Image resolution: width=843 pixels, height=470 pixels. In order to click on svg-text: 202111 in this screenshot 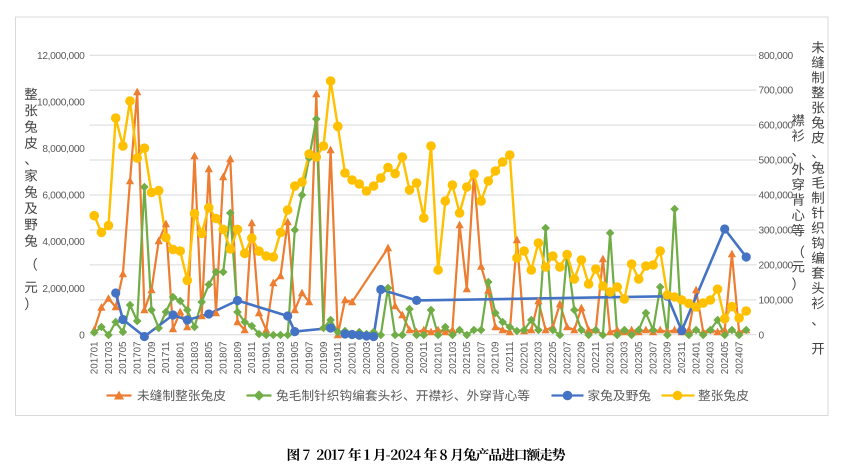, I will do `click(510, 357)`.